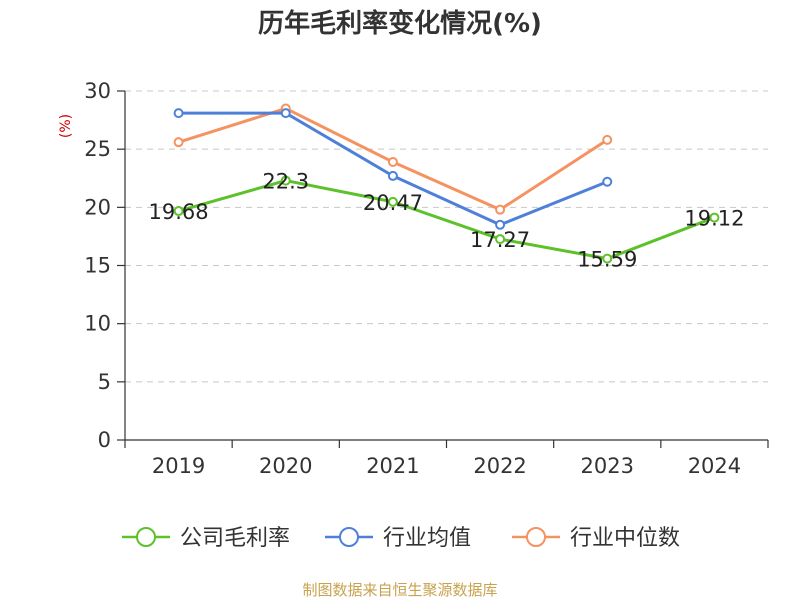 Image resolution: width=800 pixels, height=600 pixels. I want to click on legend-item-1: 行业均值, so click(398, 538).